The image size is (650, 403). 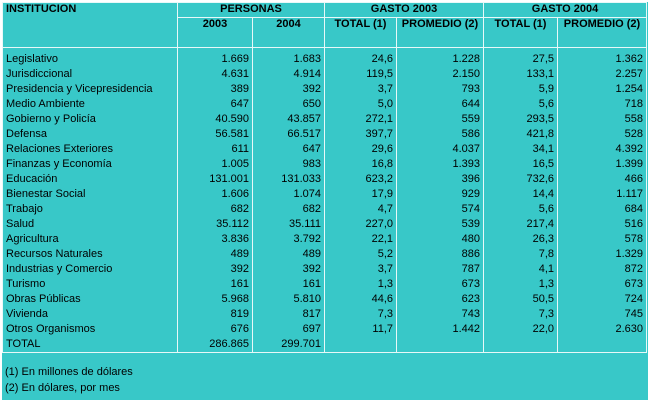 What do you see at coordinates (215, 164) in the screenshot?
I see `number-cell: 1.005` at bounding box center [215, 164].